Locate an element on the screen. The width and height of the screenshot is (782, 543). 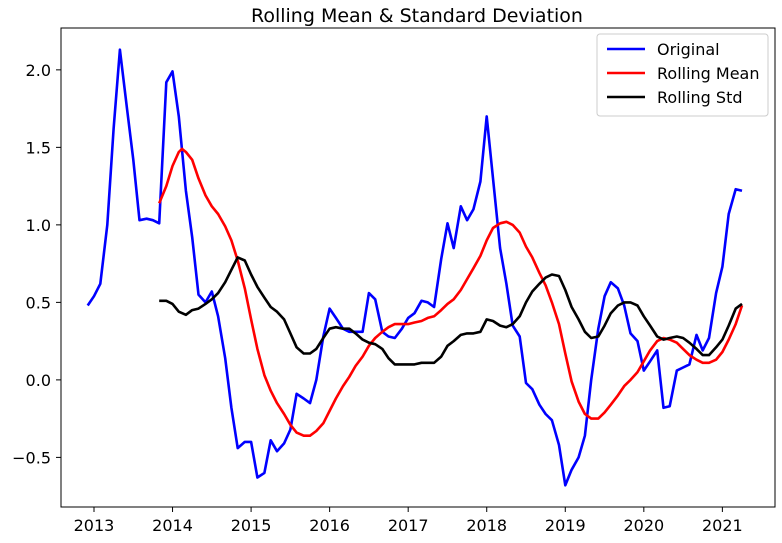
x-tick-label: 2015 is located at coordinates (251, 525).